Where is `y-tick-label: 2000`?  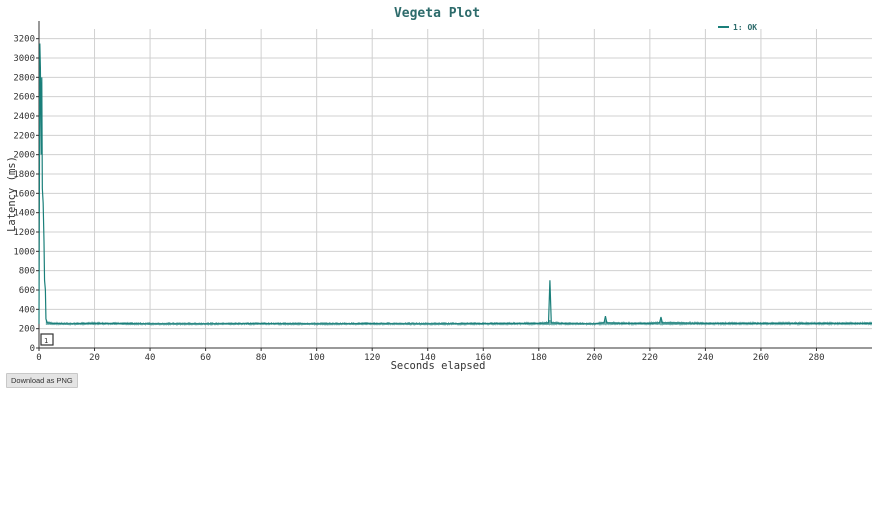
y-tick-label: 2000 is located at coordinates (24, 156).